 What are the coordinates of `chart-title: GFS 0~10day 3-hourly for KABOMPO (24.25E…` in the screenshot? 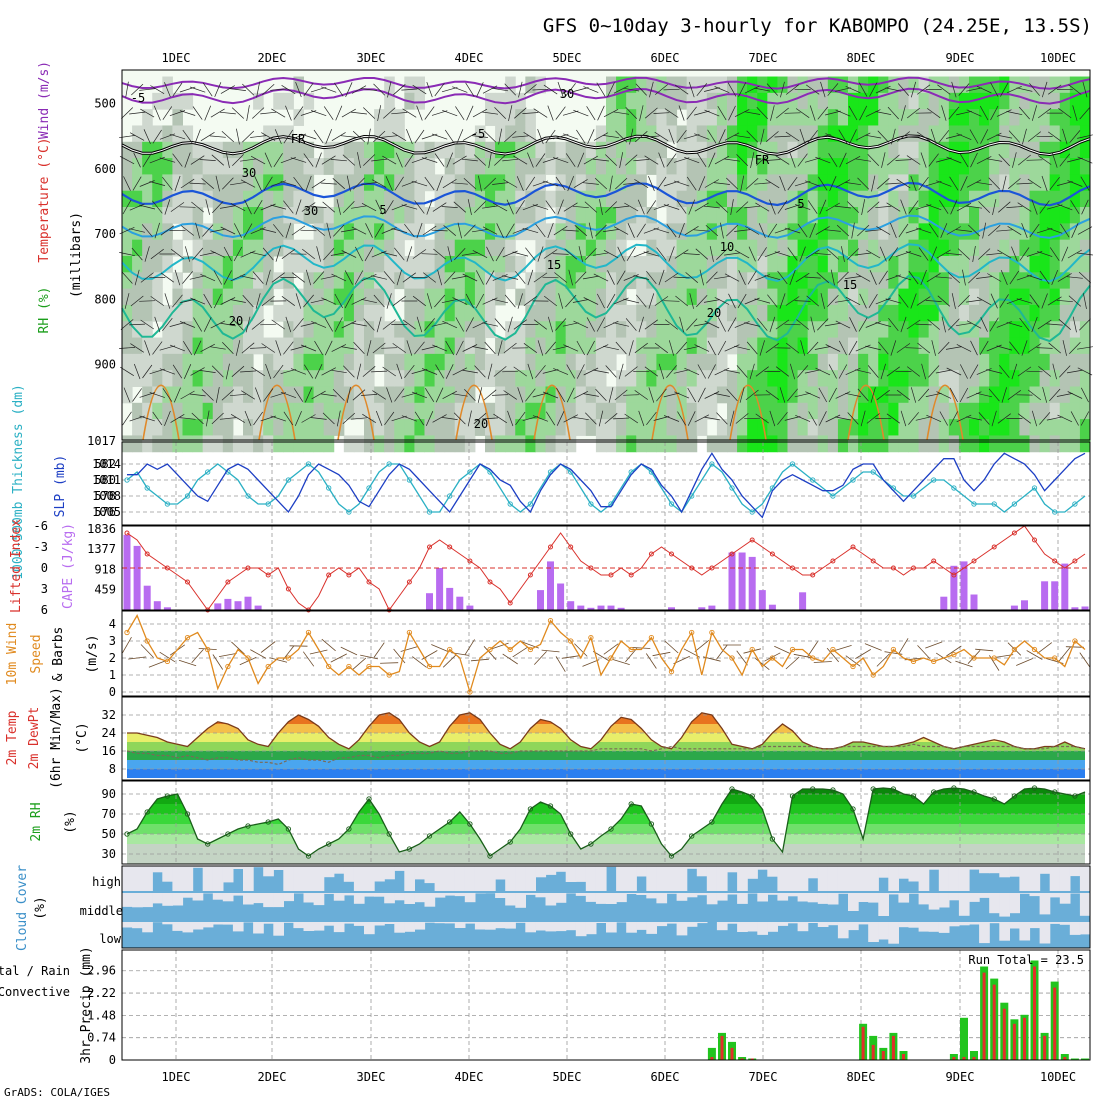 It's located at (817, 26).